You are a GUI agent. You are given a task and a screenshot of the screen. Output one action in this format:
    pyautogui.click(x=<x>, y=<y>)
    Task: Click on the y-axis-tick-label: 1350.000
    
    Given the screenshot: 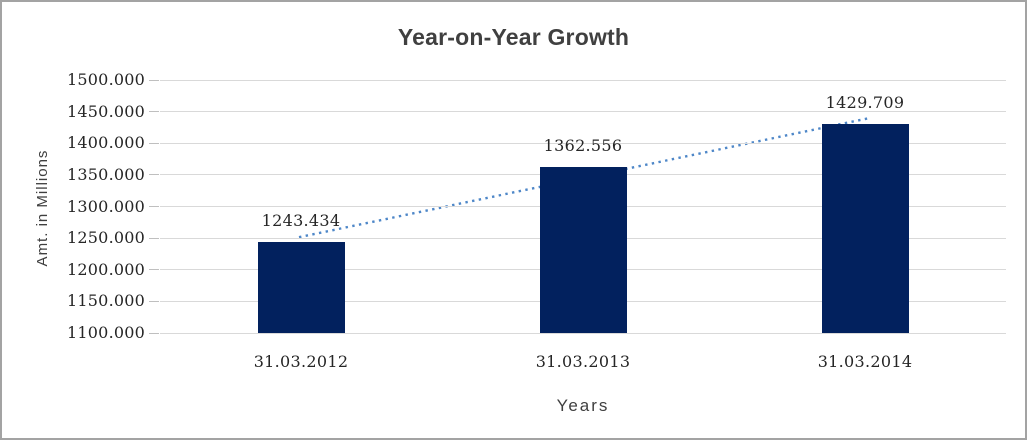 What is the action you would take?
    pyautogui.click(x=106, y=174)
    